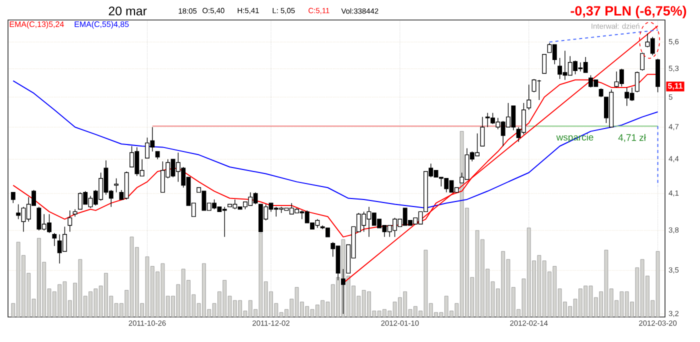 Image resolution: width=700 pixels, height=342 pixels. I want to click on annotation: 4,71 zł, so click(632, 138).